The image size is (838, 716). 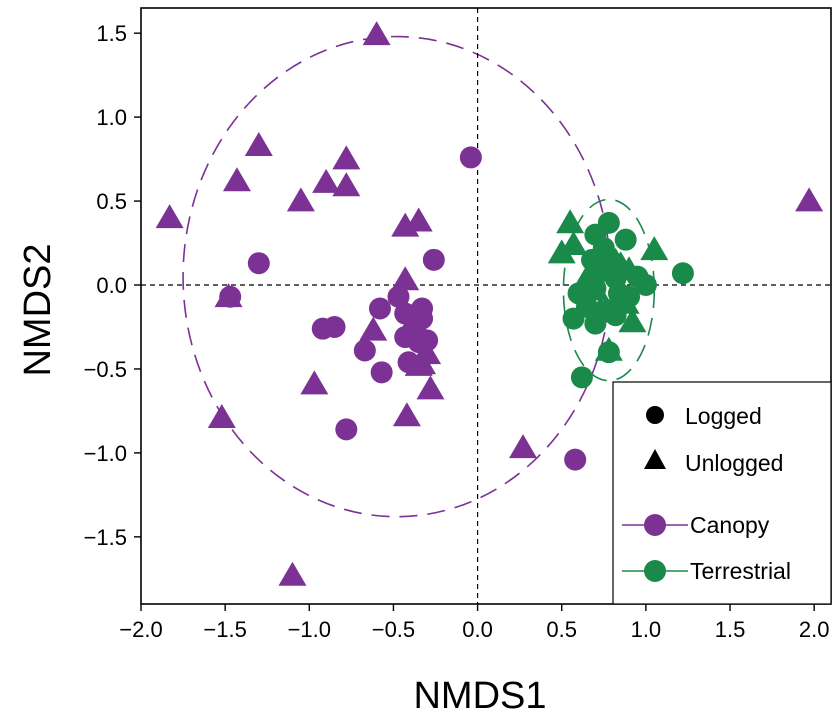 What do you see at coordinates (393, 629) in the screenshot?
I see `x-tick-label: −0.5` at bounding box center [393, 629].